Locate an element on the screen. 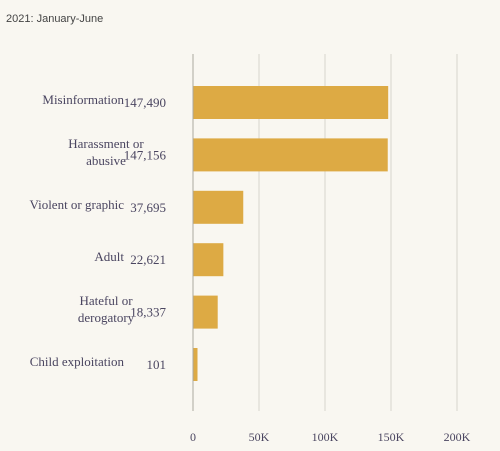  value-label: 18,337 is located at coordinates (148, 312).